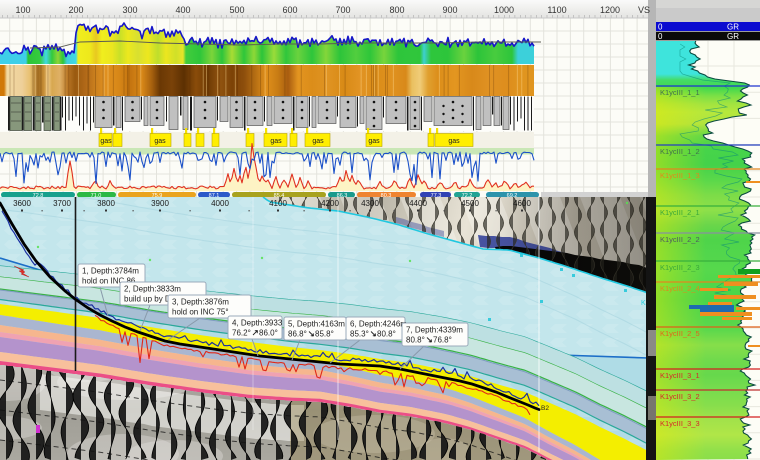 The width and height of the screenshot is (760, 460). I want to click on svg-text: 86.8°, so click(297, 334).